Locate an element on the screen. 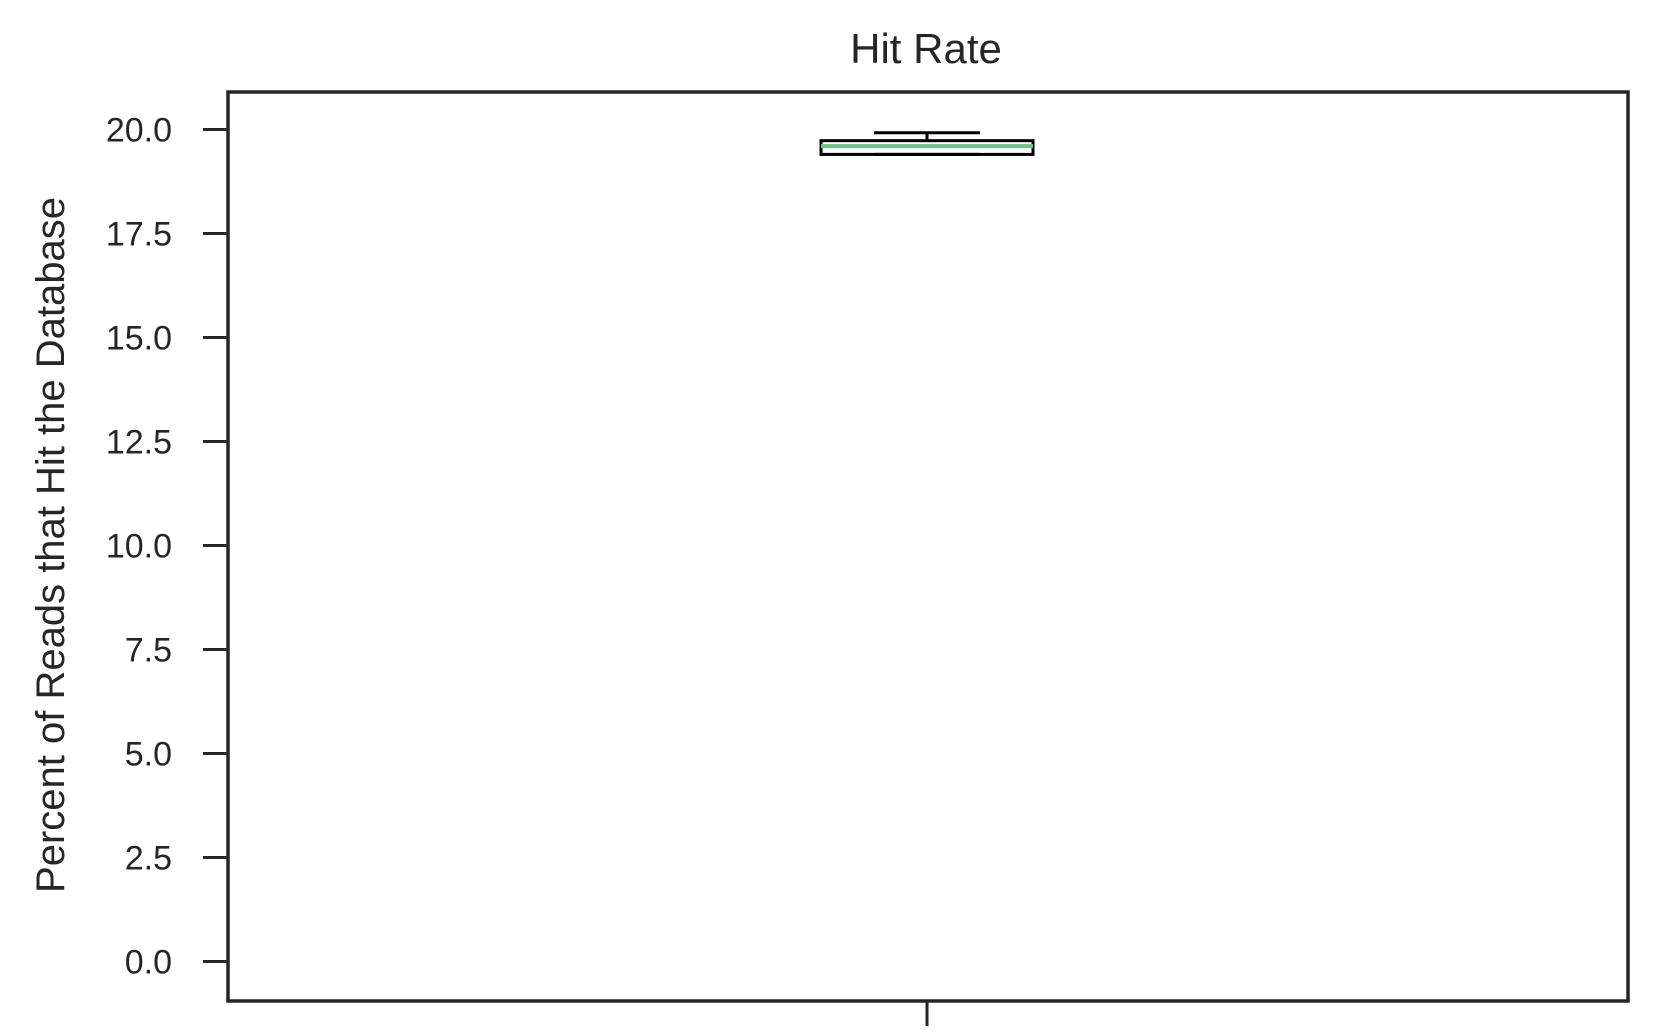  y-tick-label: 10.0 is located at coordinates (139, 546).